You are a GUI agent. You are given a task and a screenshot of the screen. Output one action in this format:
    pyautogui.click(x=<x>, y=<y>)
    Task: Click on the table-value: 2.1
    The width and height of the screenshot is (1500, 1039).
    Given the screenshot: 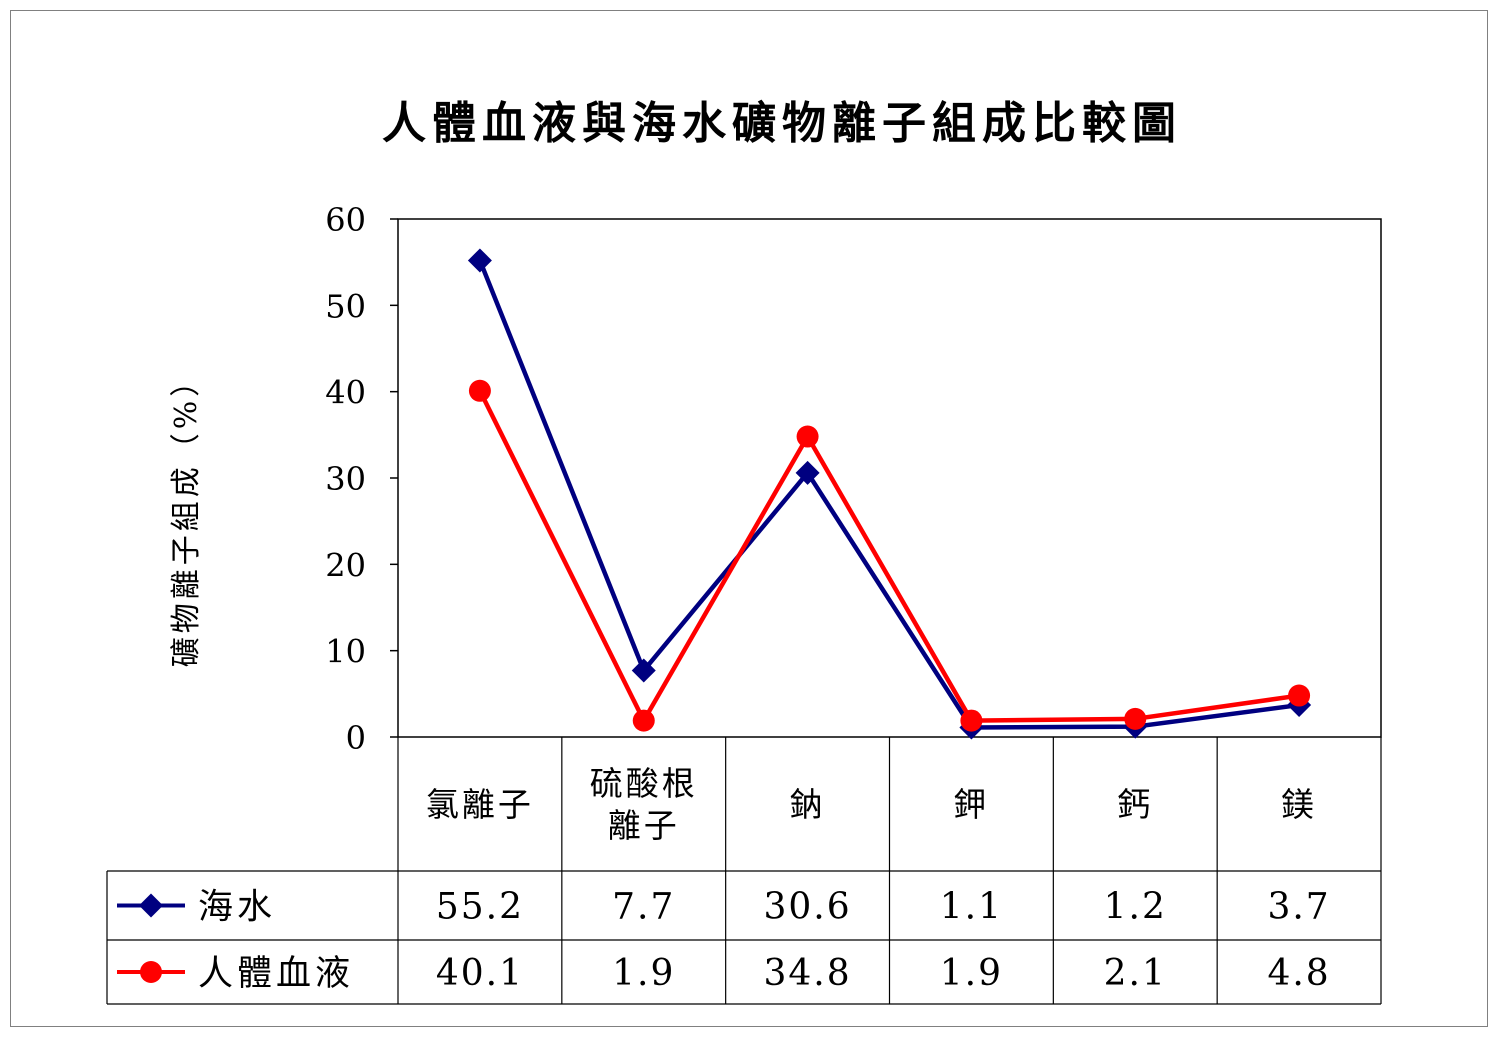 What is the action you would take?
    pyautogui.click(x=1135, y=973)
    